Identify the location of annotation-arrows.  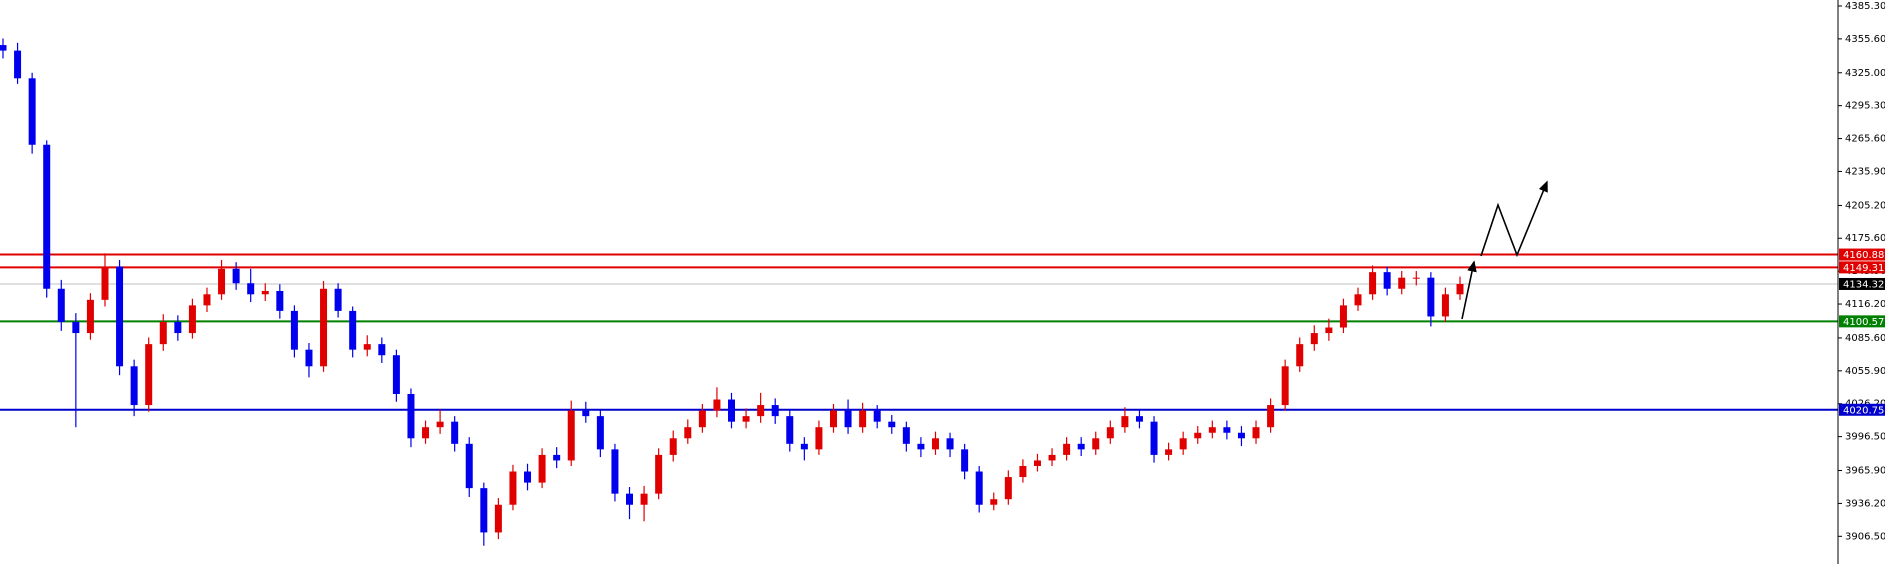
(1504, 250).